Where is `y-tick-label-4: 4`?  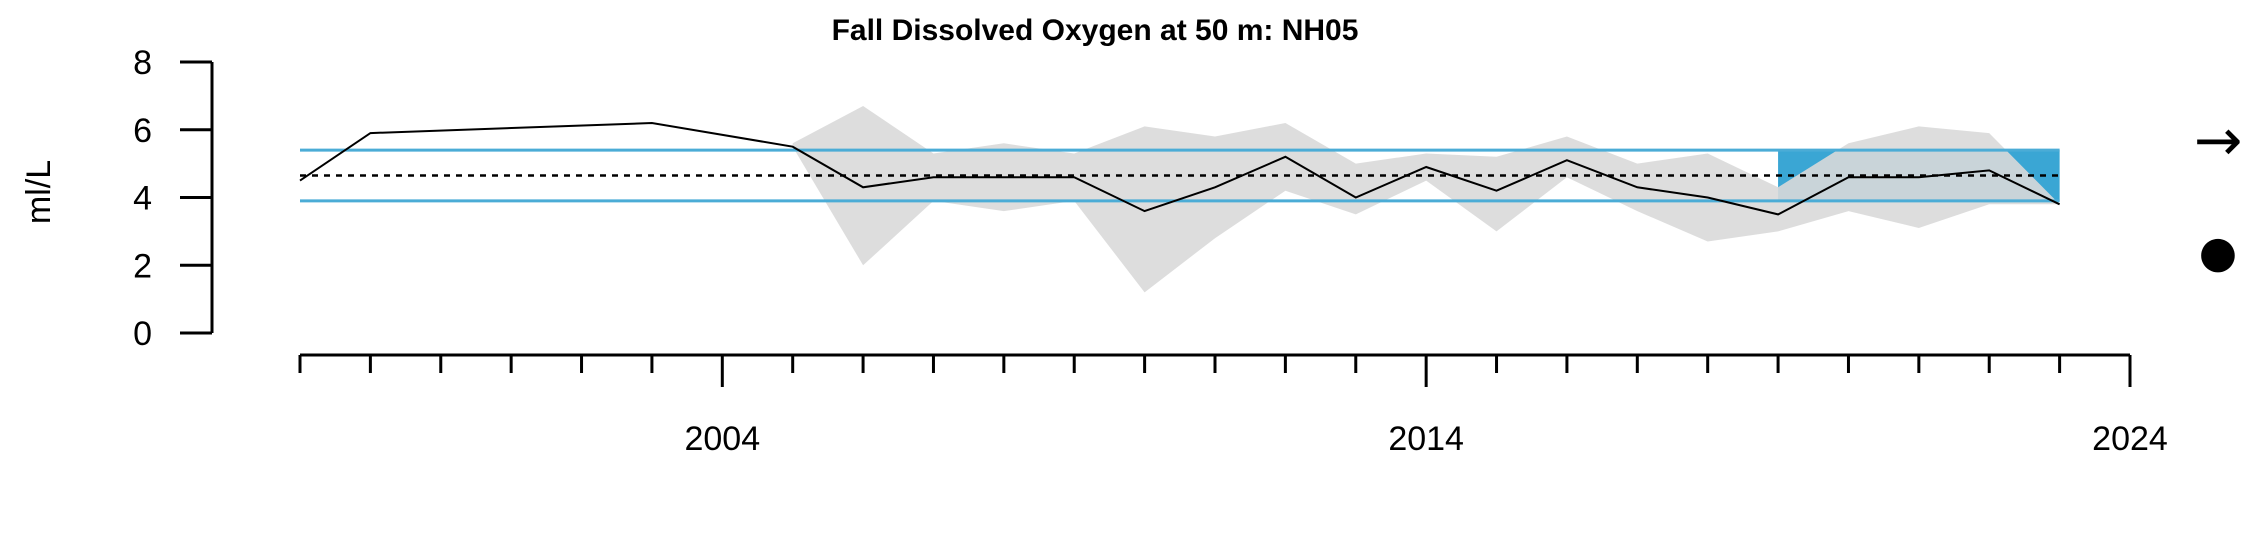 y-tick-label-4: 4 is located at coordinates (142, 199).